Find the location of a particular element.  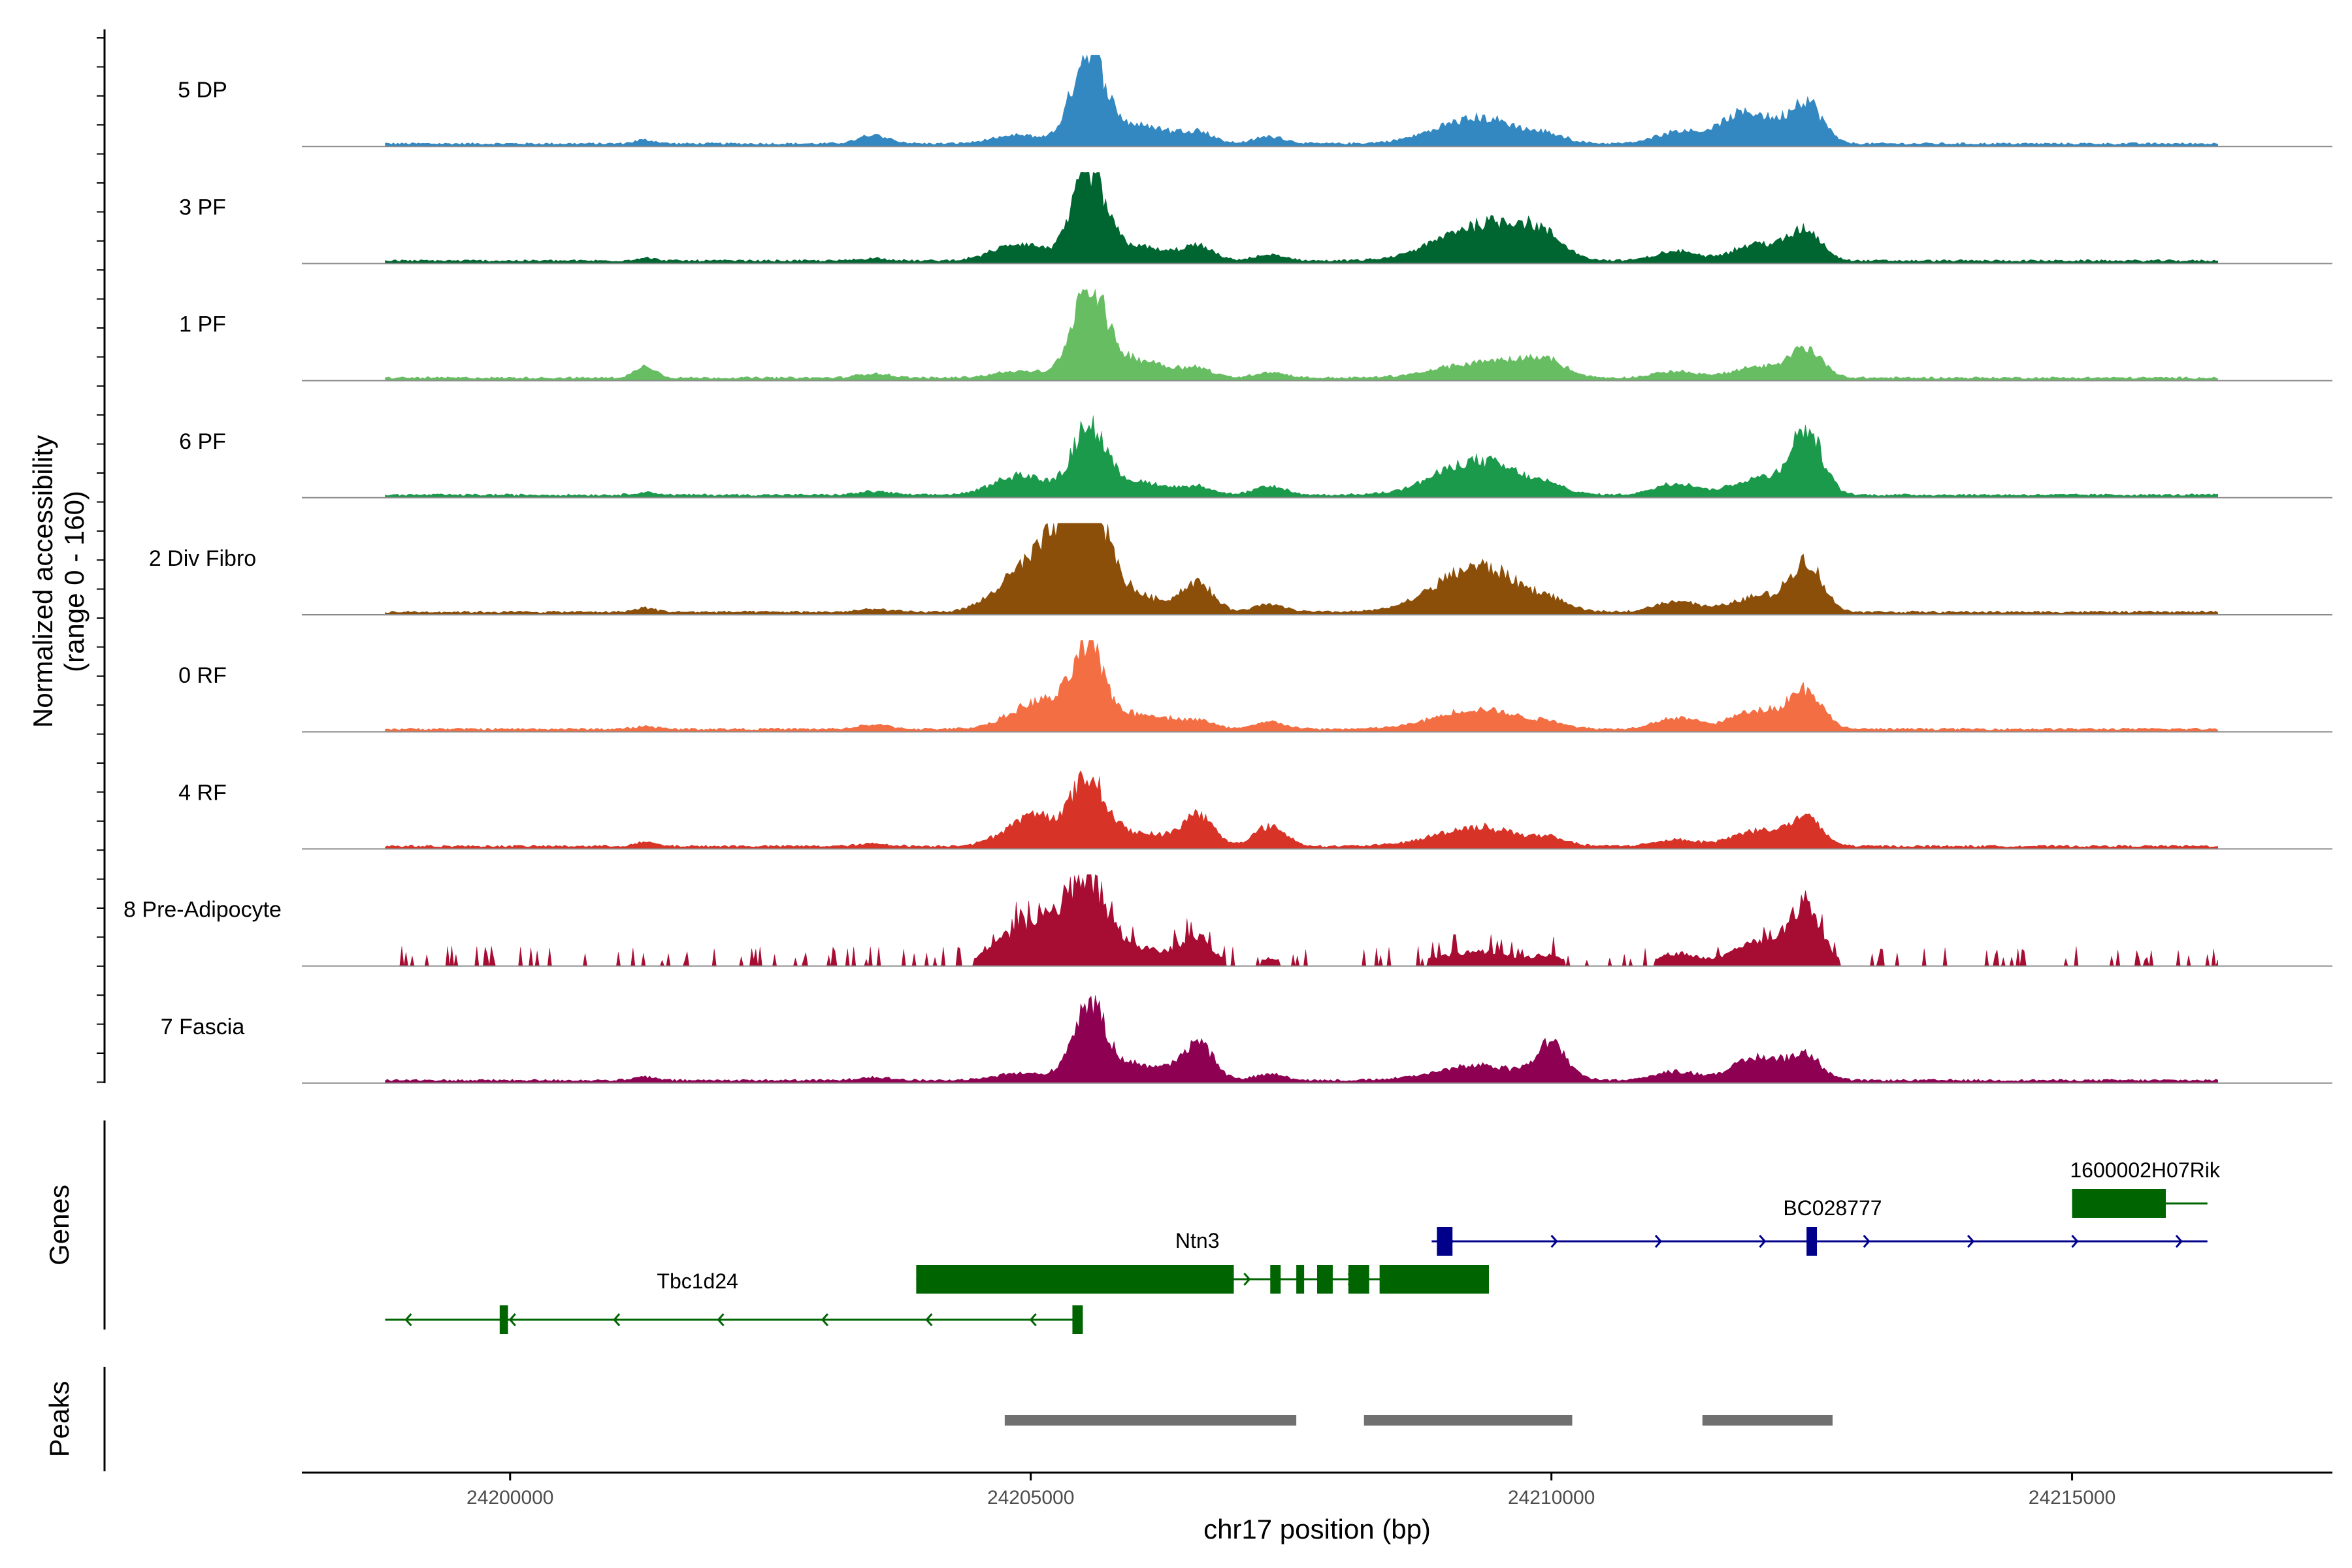

y-axis-ticks is located at coordinates (101, 560).